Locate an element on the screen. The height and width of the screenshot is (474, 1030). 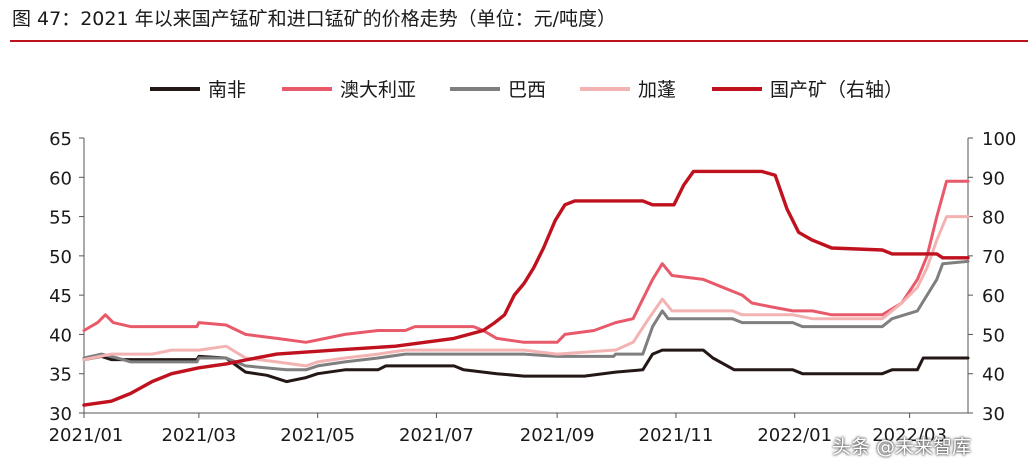
x-tick-label: 2021/05 is located at coordinates (317, 435).